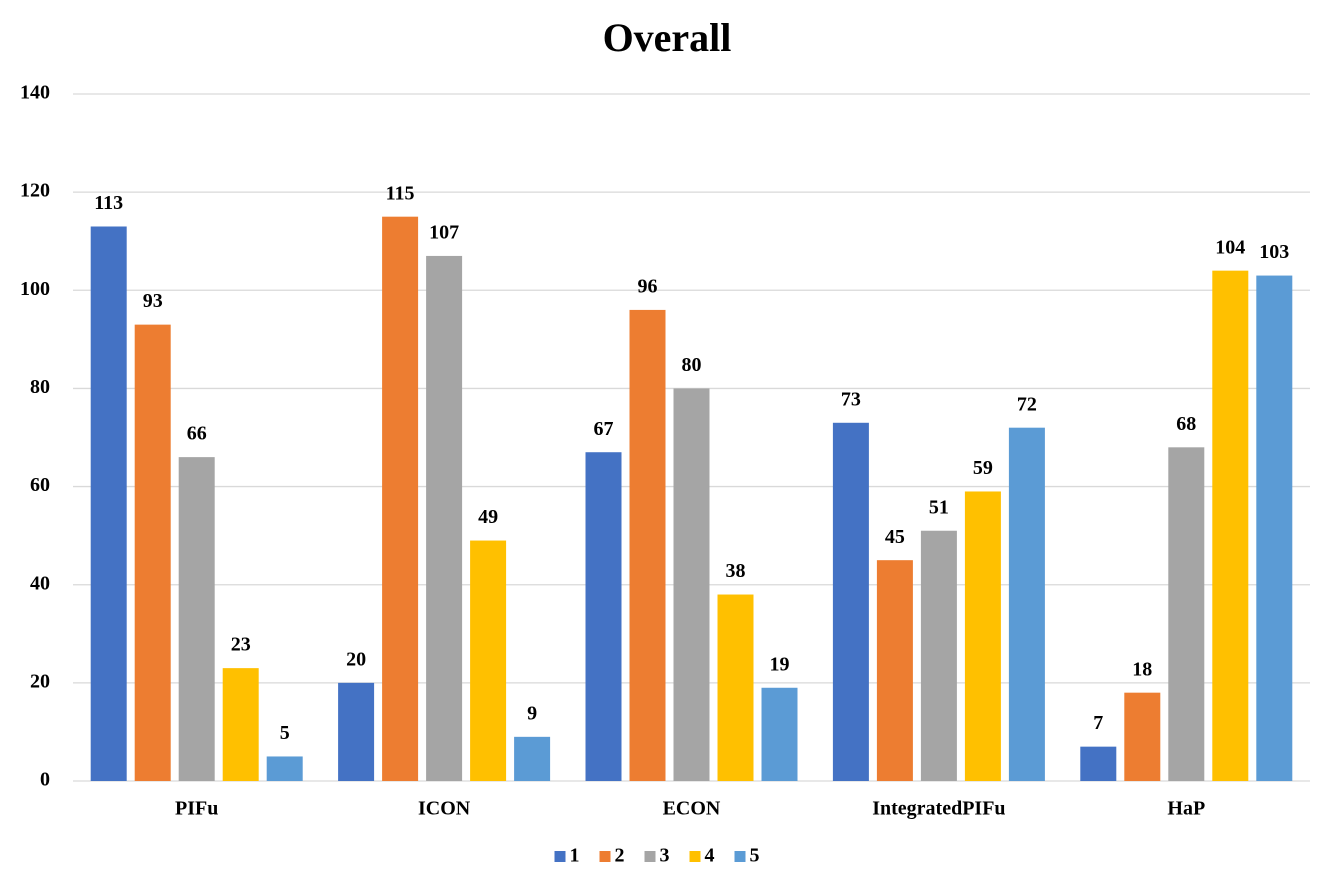 The image size is (1334, 889). Describe the element at coordinates (35, 93) in the screenshot. I see `y-tick-label: 140` at that location.